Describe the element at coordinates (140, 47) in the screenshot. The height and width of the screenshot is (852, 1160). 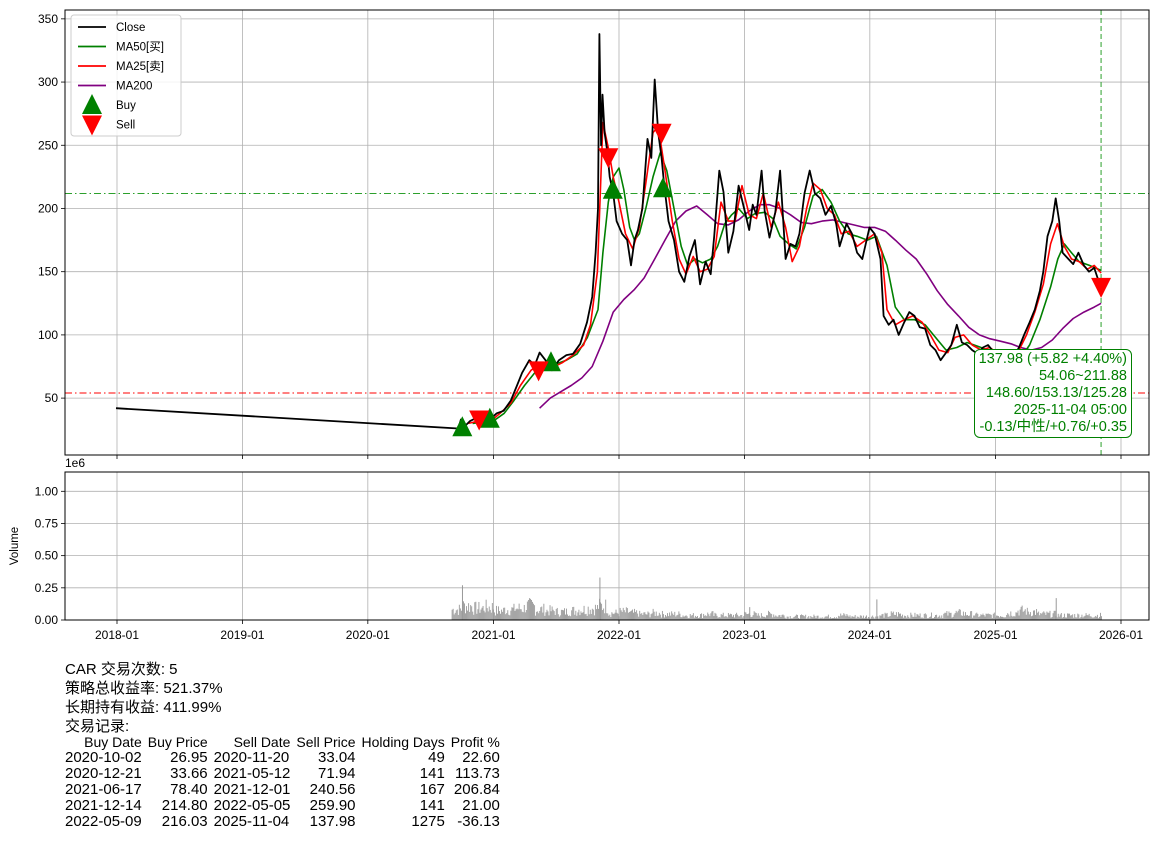
I see `legend-label: MA50[买]` at that location.